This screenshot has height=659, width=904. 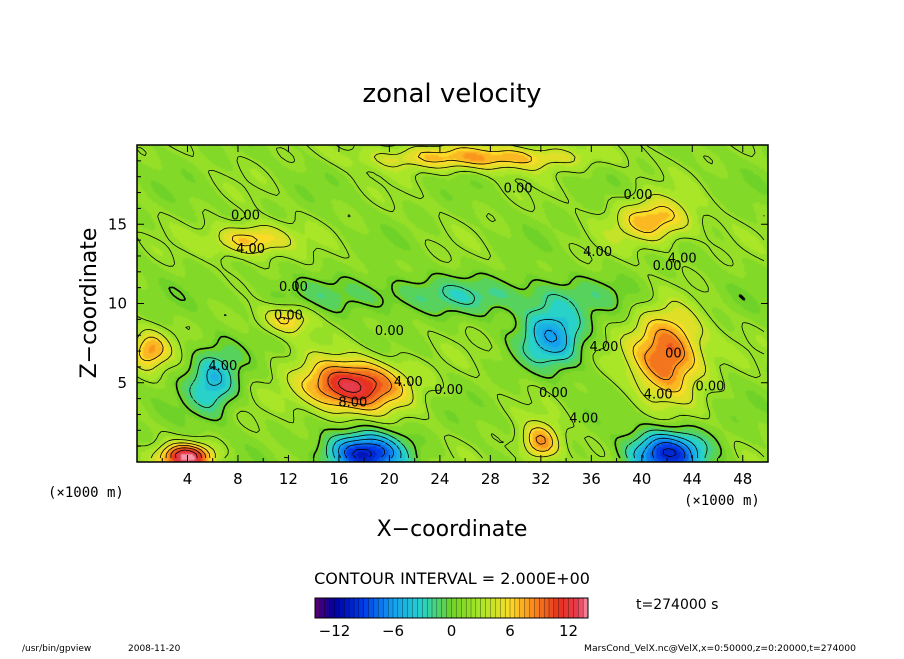 I want to click on y-axis-label: Z−coordinate, so click(x=89, y=303).